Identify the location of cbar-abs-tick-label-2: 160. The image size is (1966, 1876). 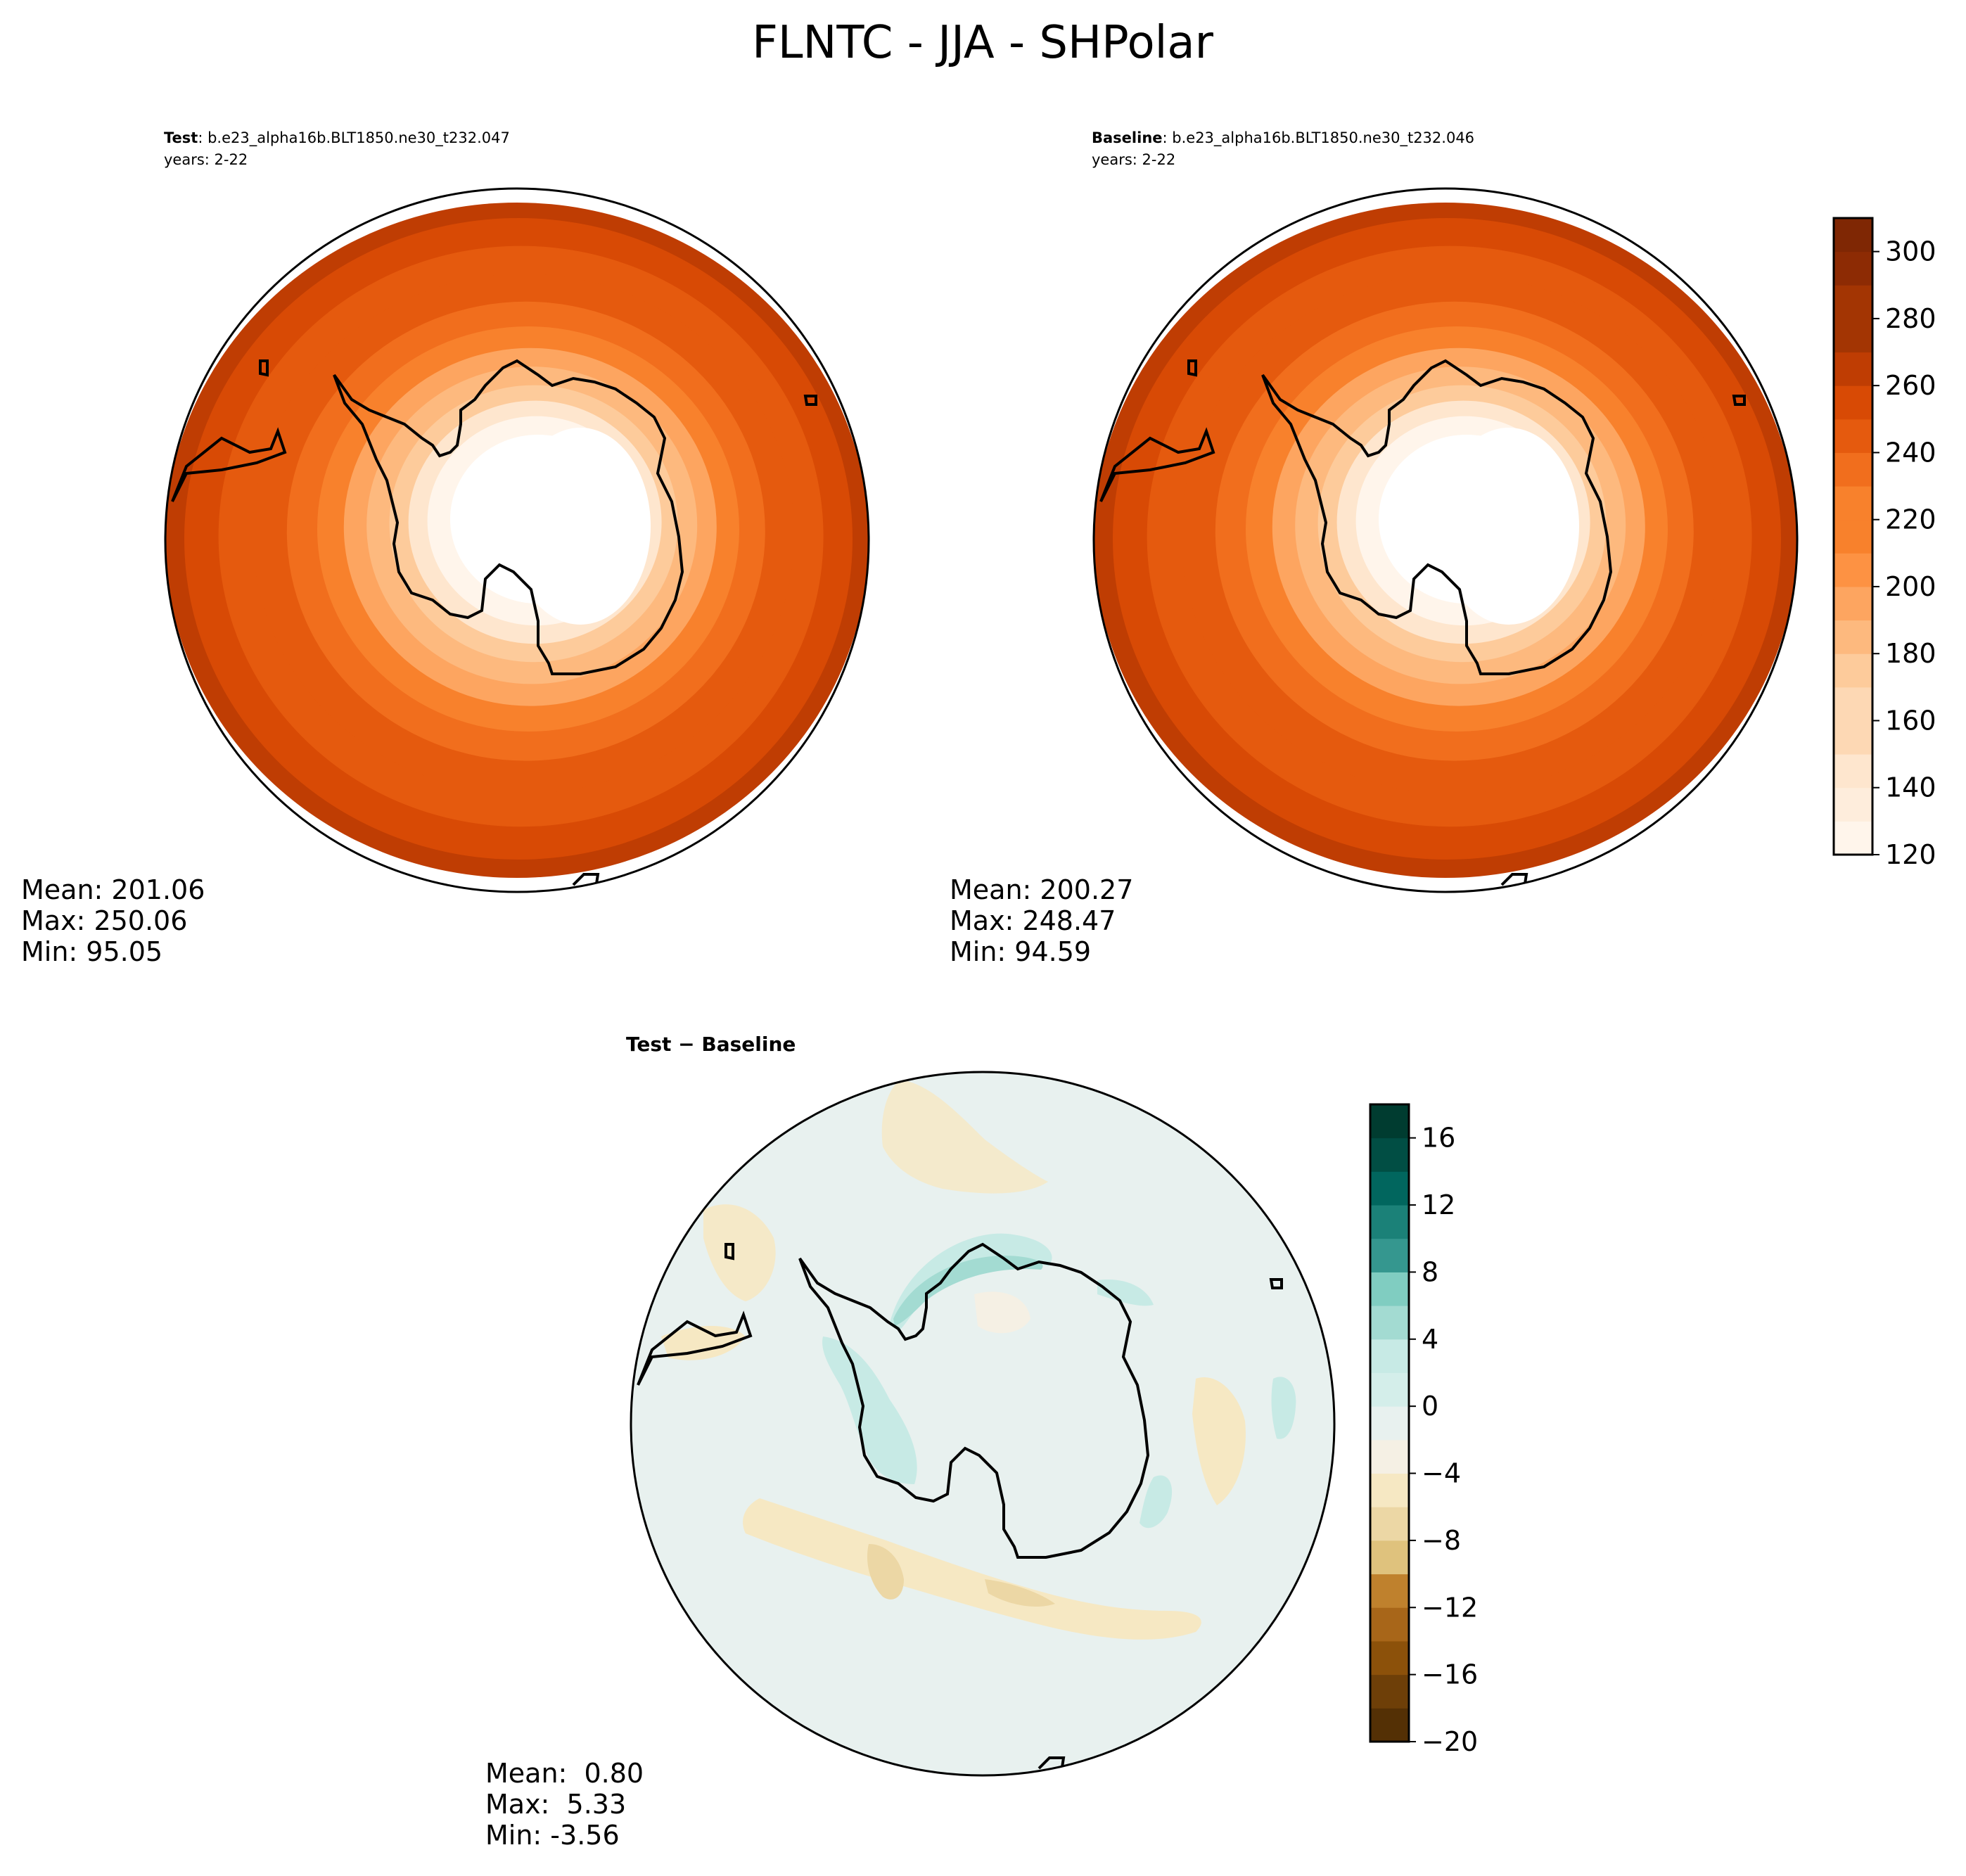
(1910, 720).